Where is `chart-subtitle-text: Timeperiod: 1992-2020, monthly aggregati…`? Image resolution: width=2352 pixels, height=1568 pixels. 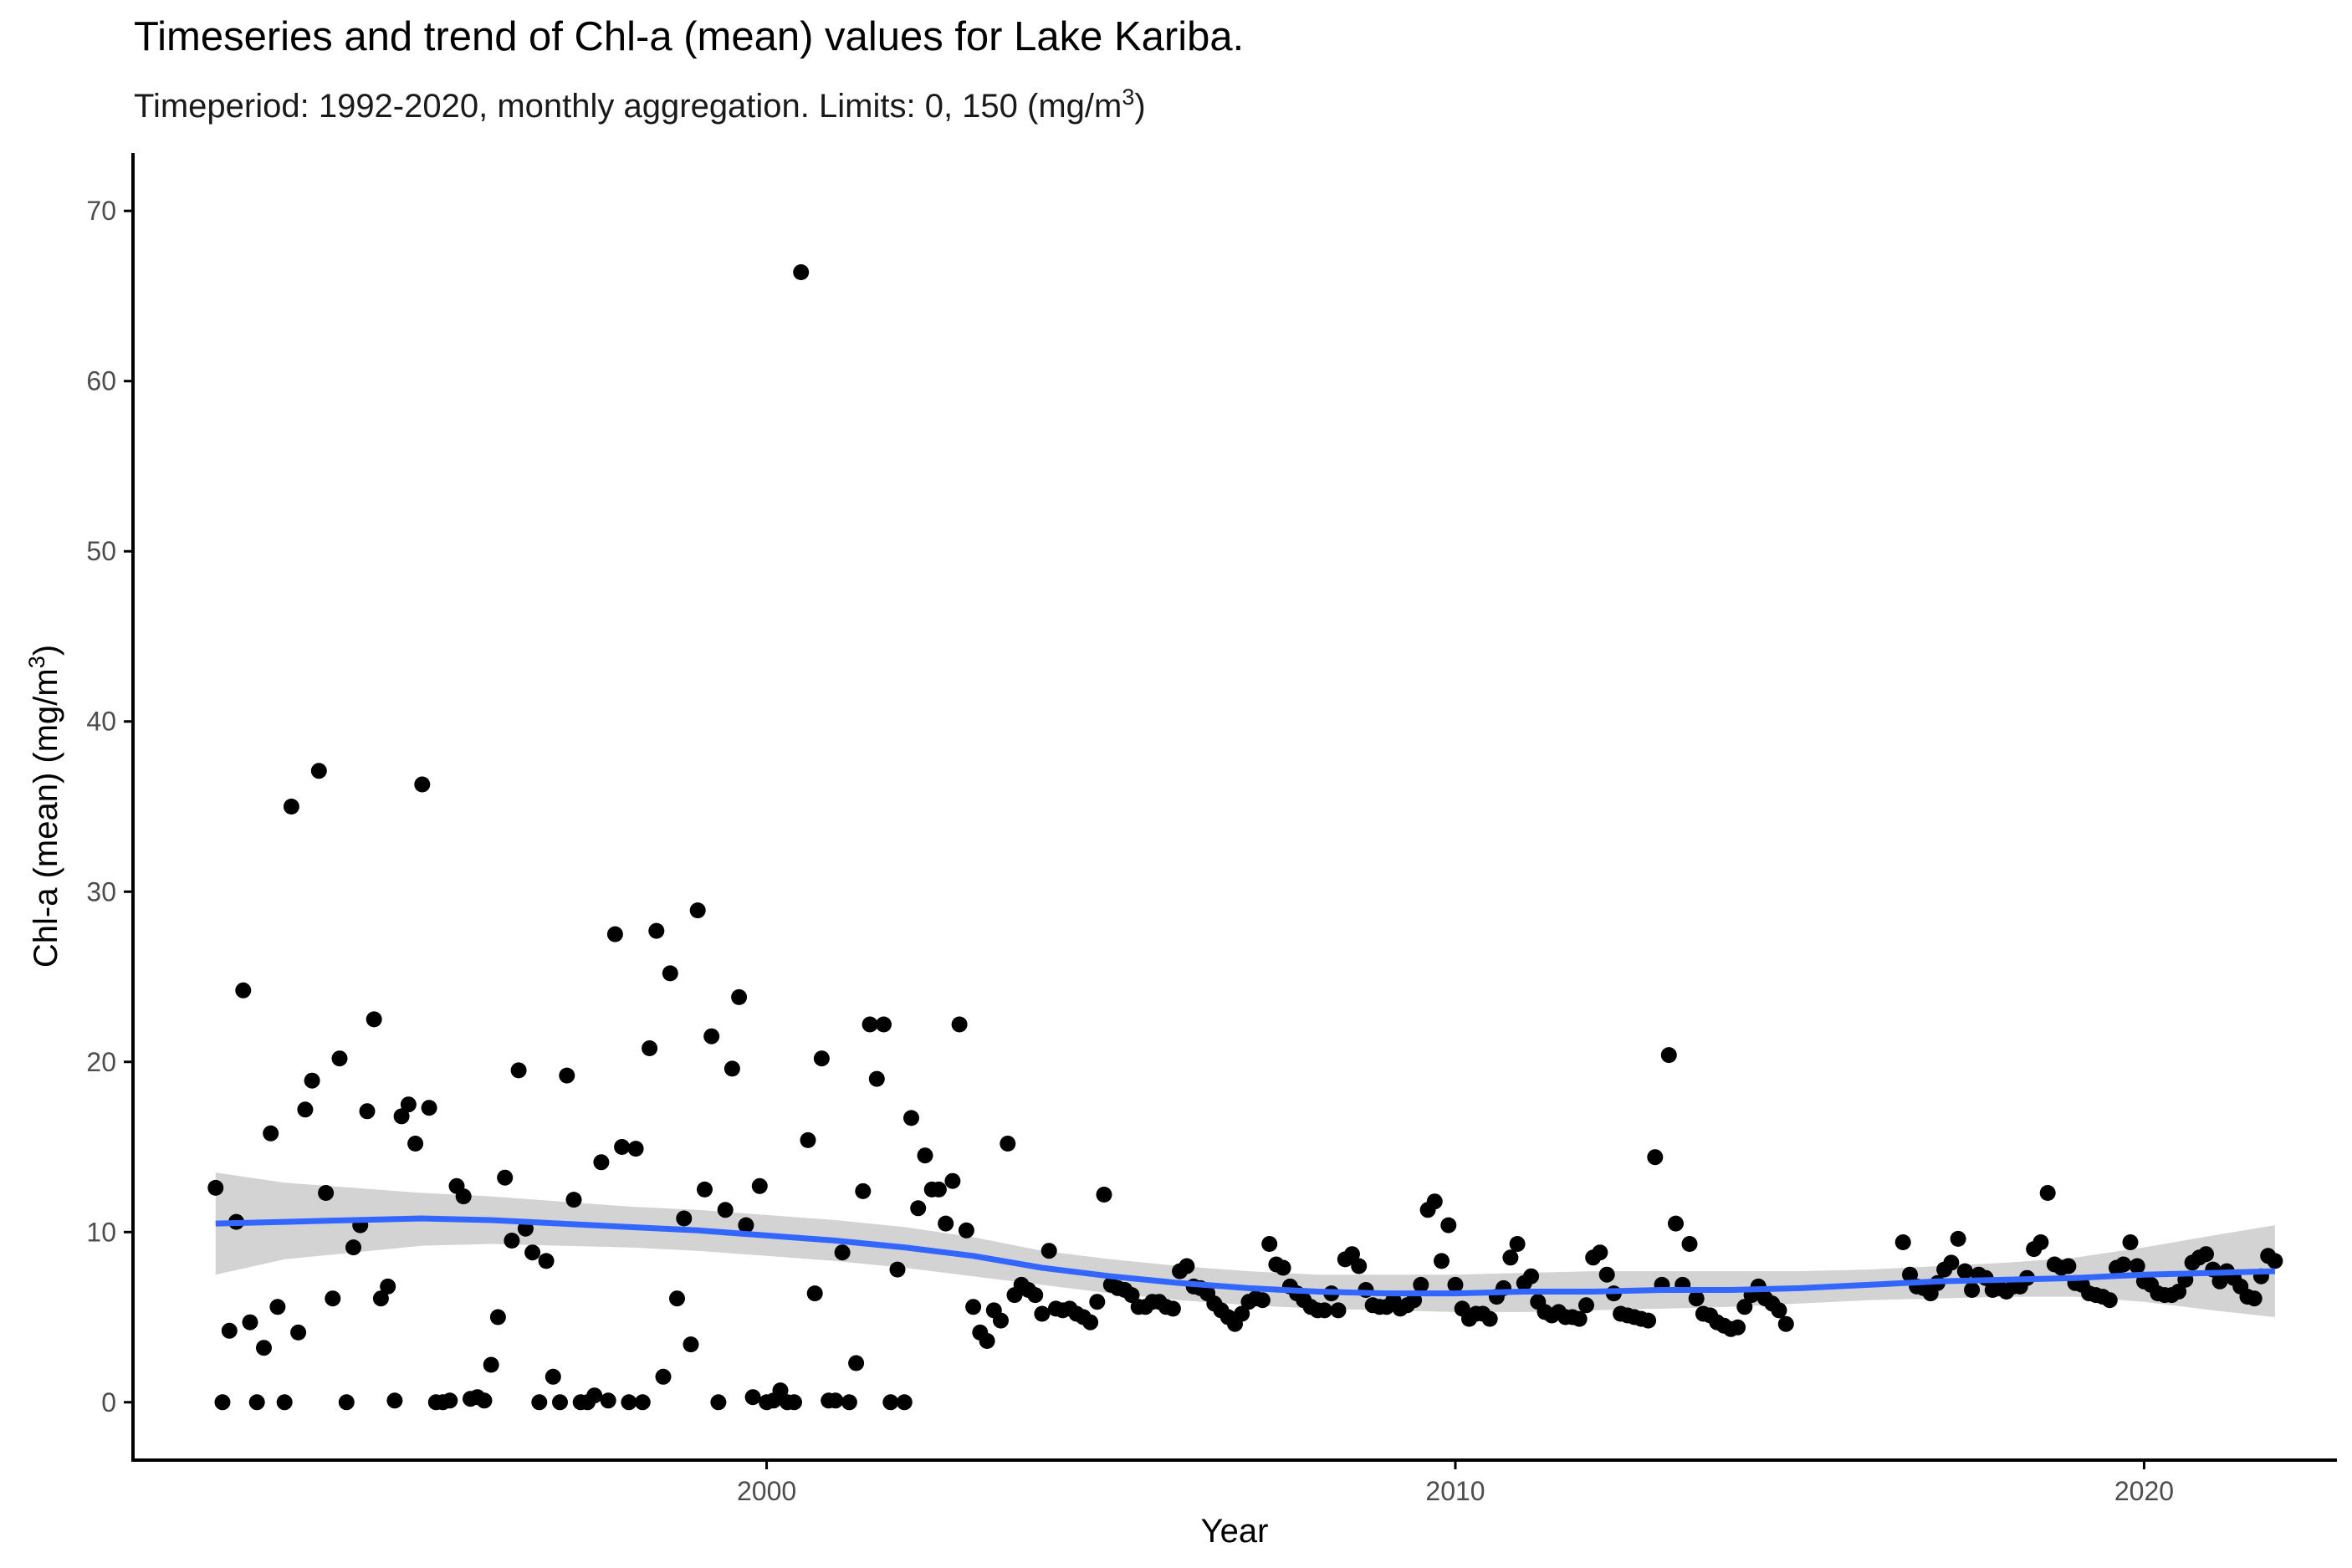
chart-subtitle-text: Timeperiod: 1992-2020, monthly aggregati… is located at coordinates (628, 106).